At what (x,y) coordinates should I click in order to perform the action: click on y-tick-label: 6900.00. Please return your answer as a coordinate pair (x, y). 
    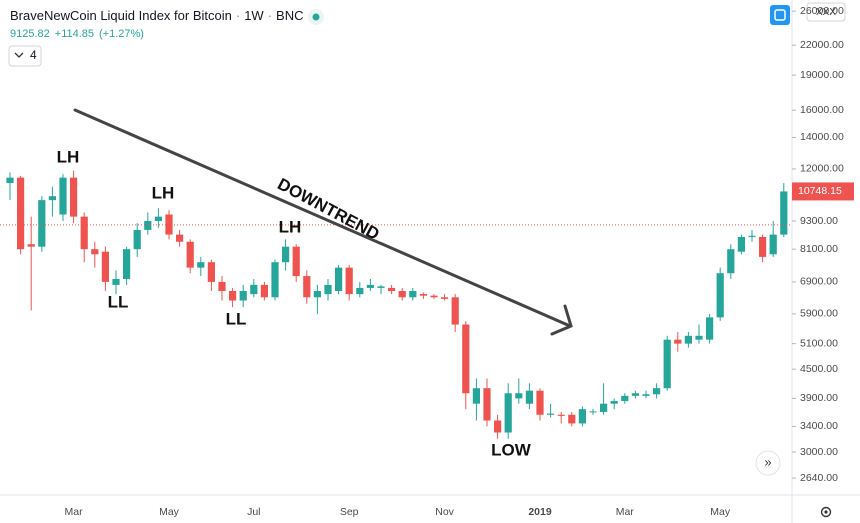
    Looking at the image, I should click on (819, 282).